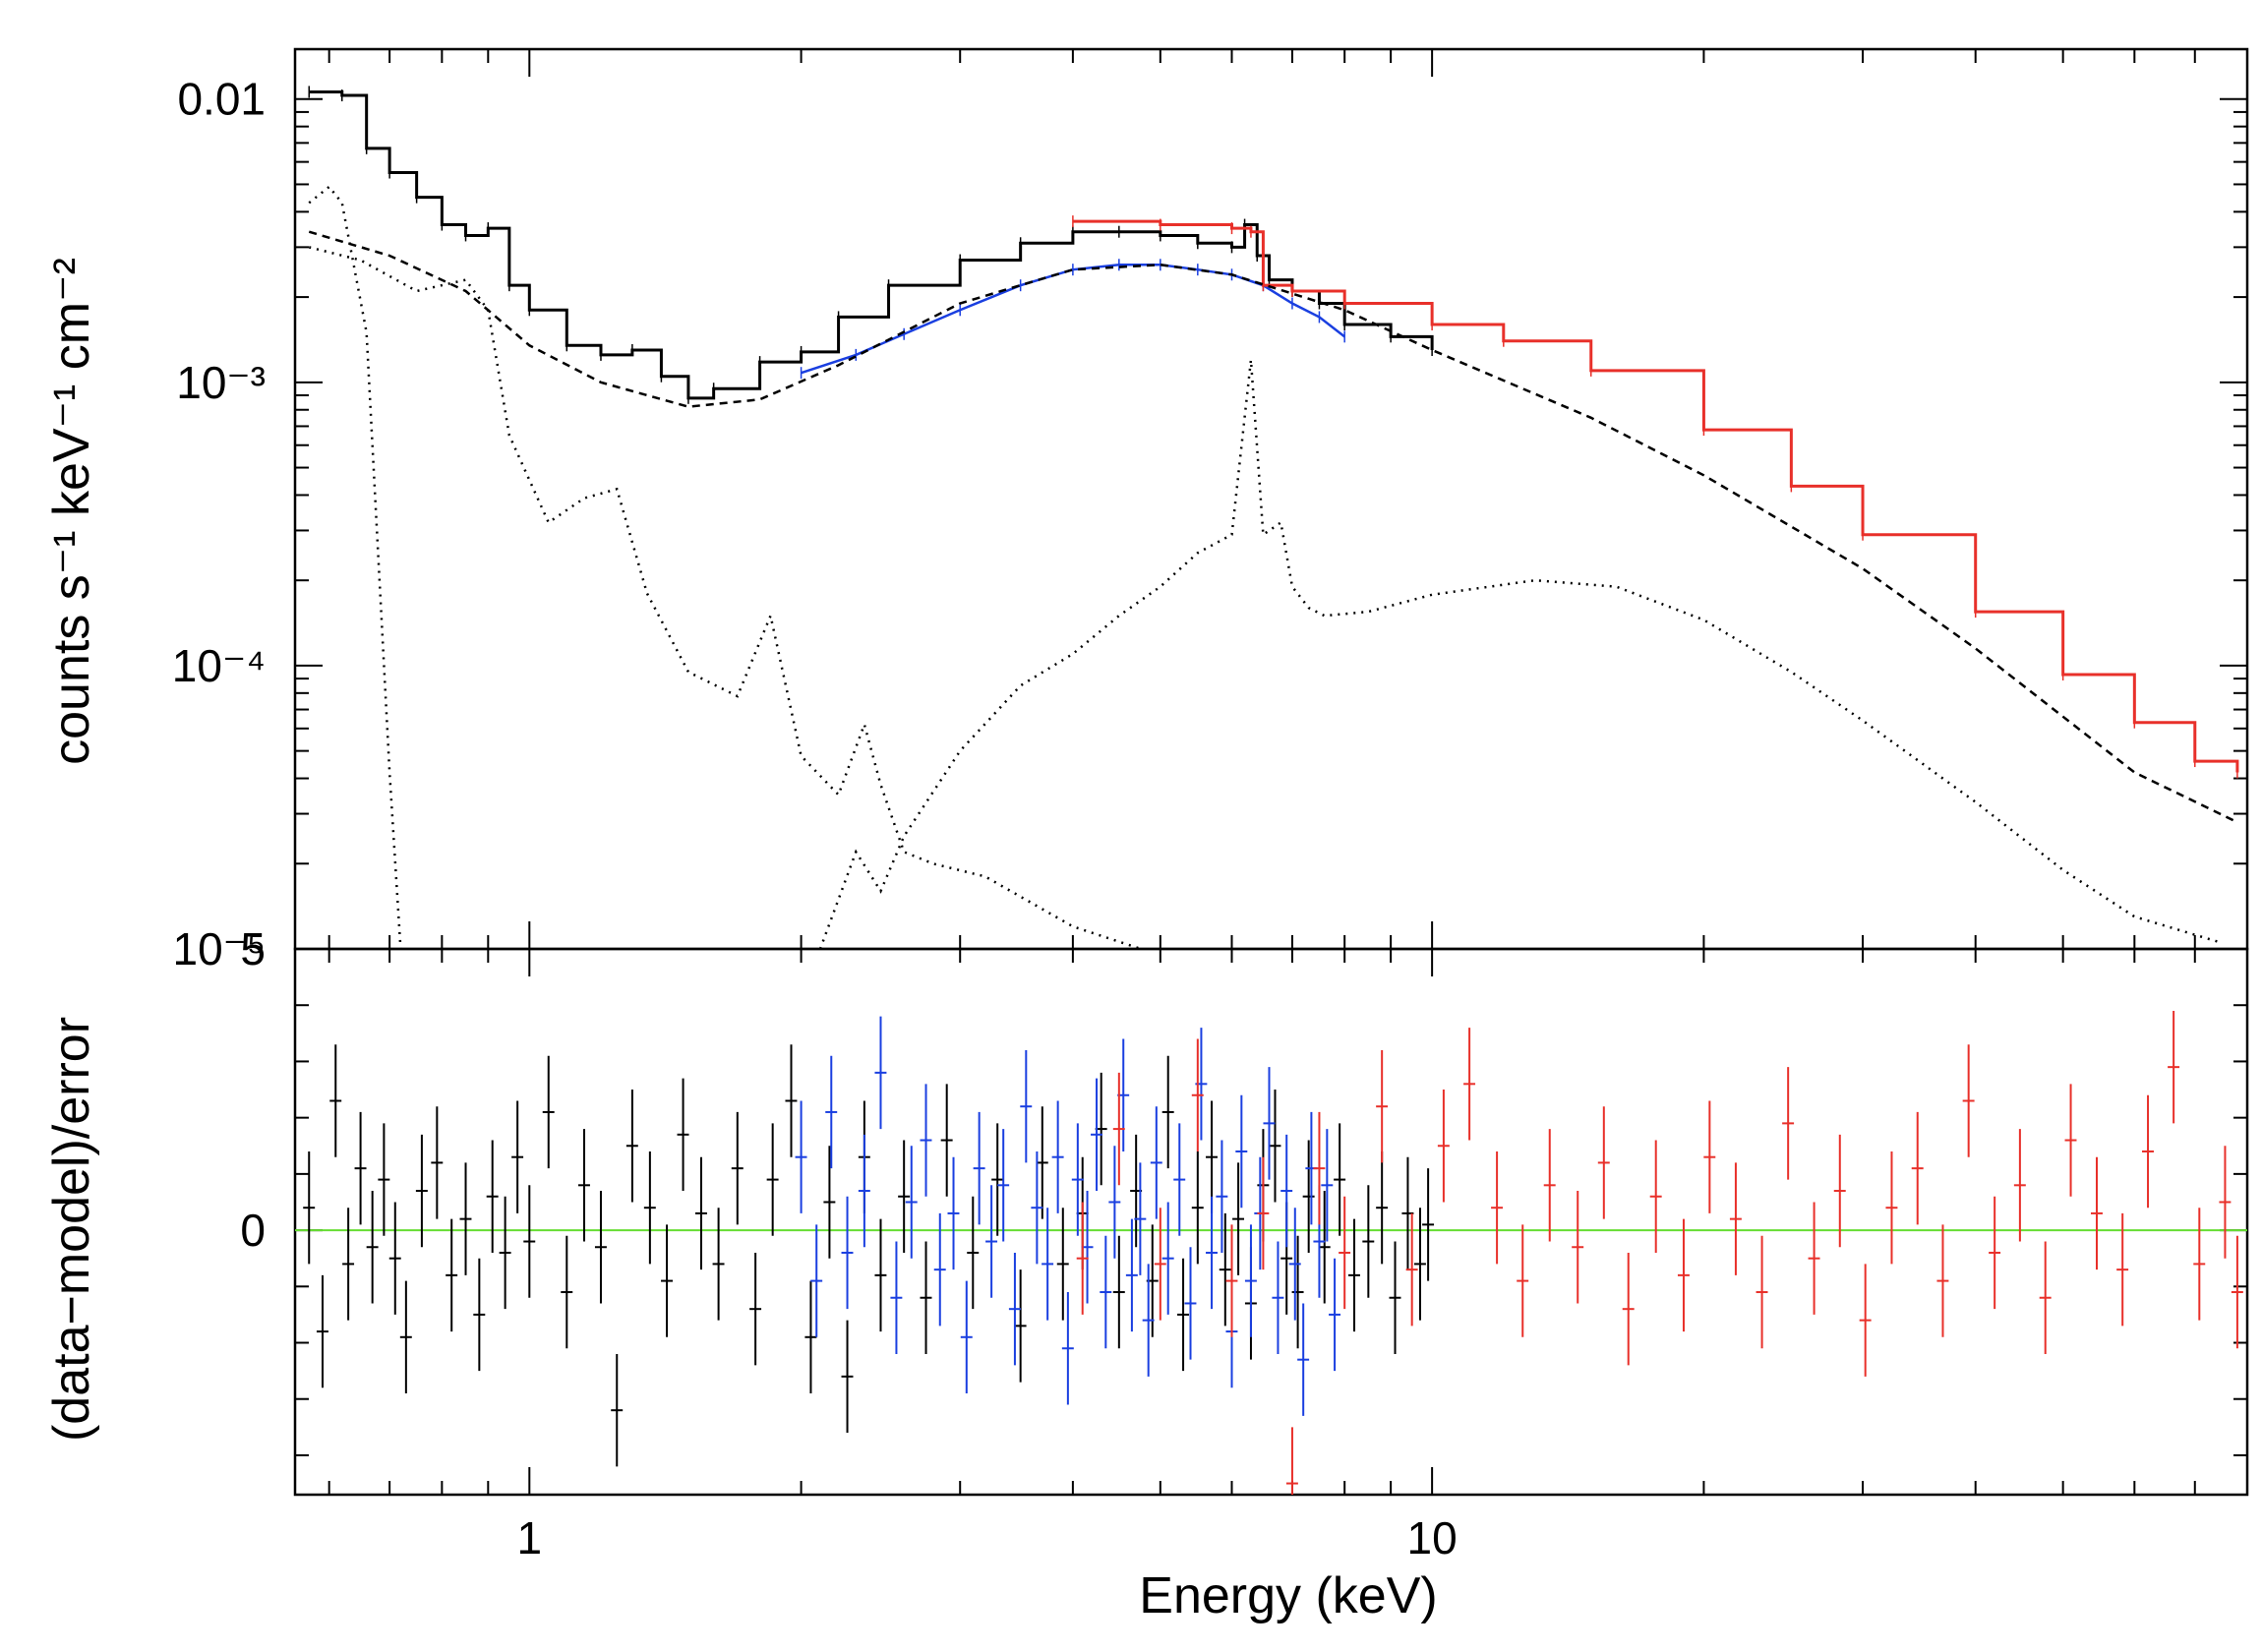  Describe the element at coordinates (1288, 1595) in the screenshot. I see `x-axis-title: Energy (keV)` at that location.